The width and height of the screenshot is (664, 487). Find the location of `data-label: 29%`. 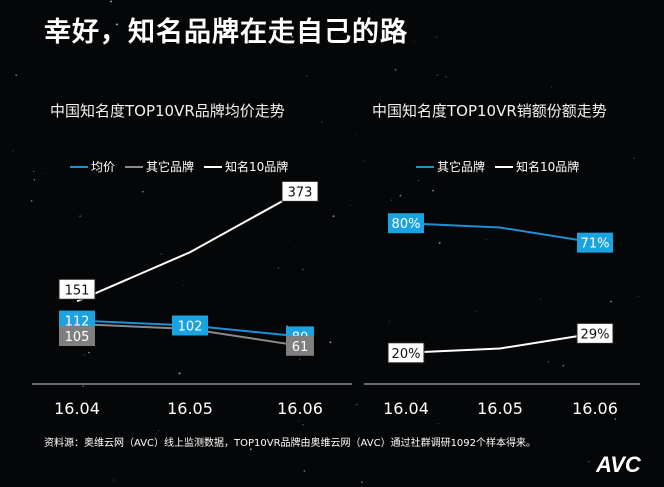

data-label: 29% is located at coordinates (595, 334).